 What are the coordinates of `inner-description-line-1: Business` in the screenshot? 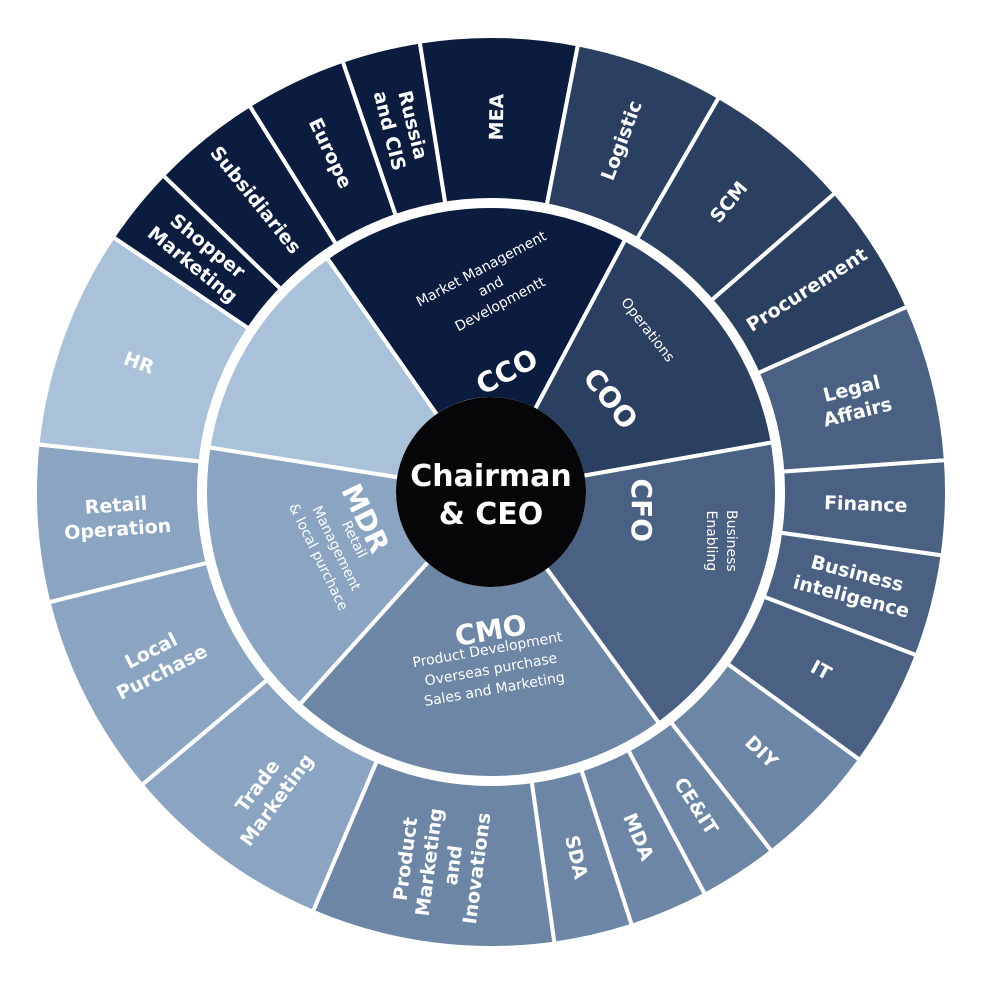 It's located at (731, 541).